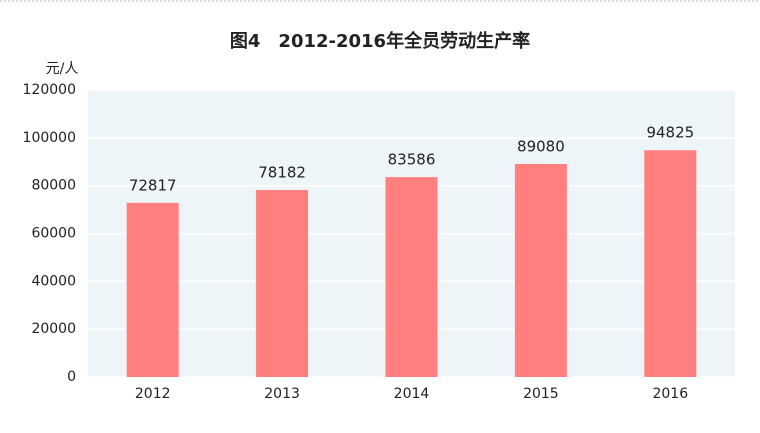  I want to click on x-tick-label: 2013, so click(282, 394).